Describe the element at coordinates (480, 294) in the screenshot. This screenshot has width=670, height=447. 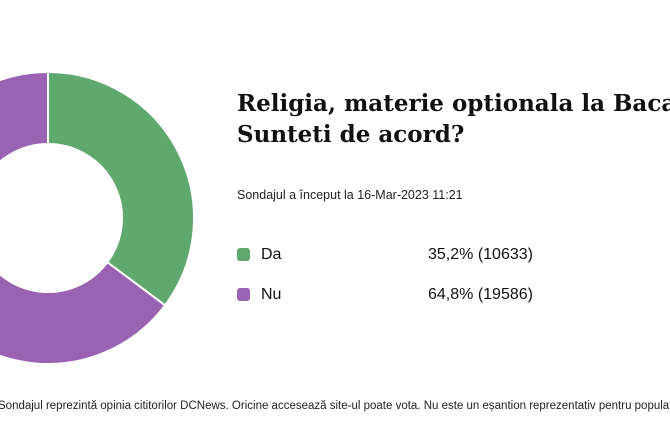
I see `legend-value-nu: 64,8% (19586)` at that location.